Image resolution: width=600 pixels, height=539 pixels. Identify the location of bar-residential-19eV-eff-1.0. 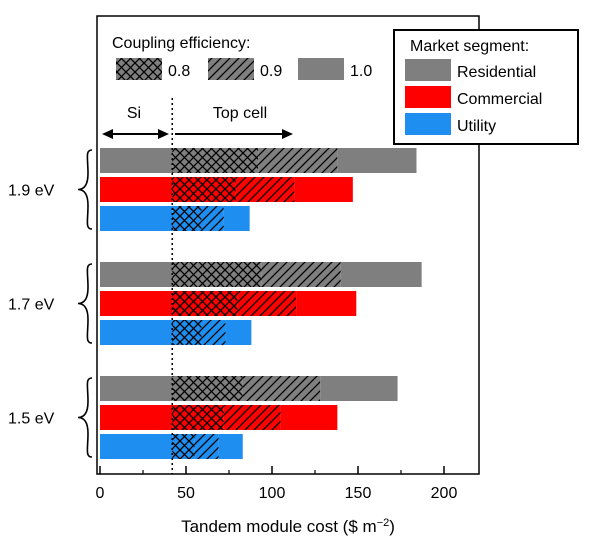
(377, 160).